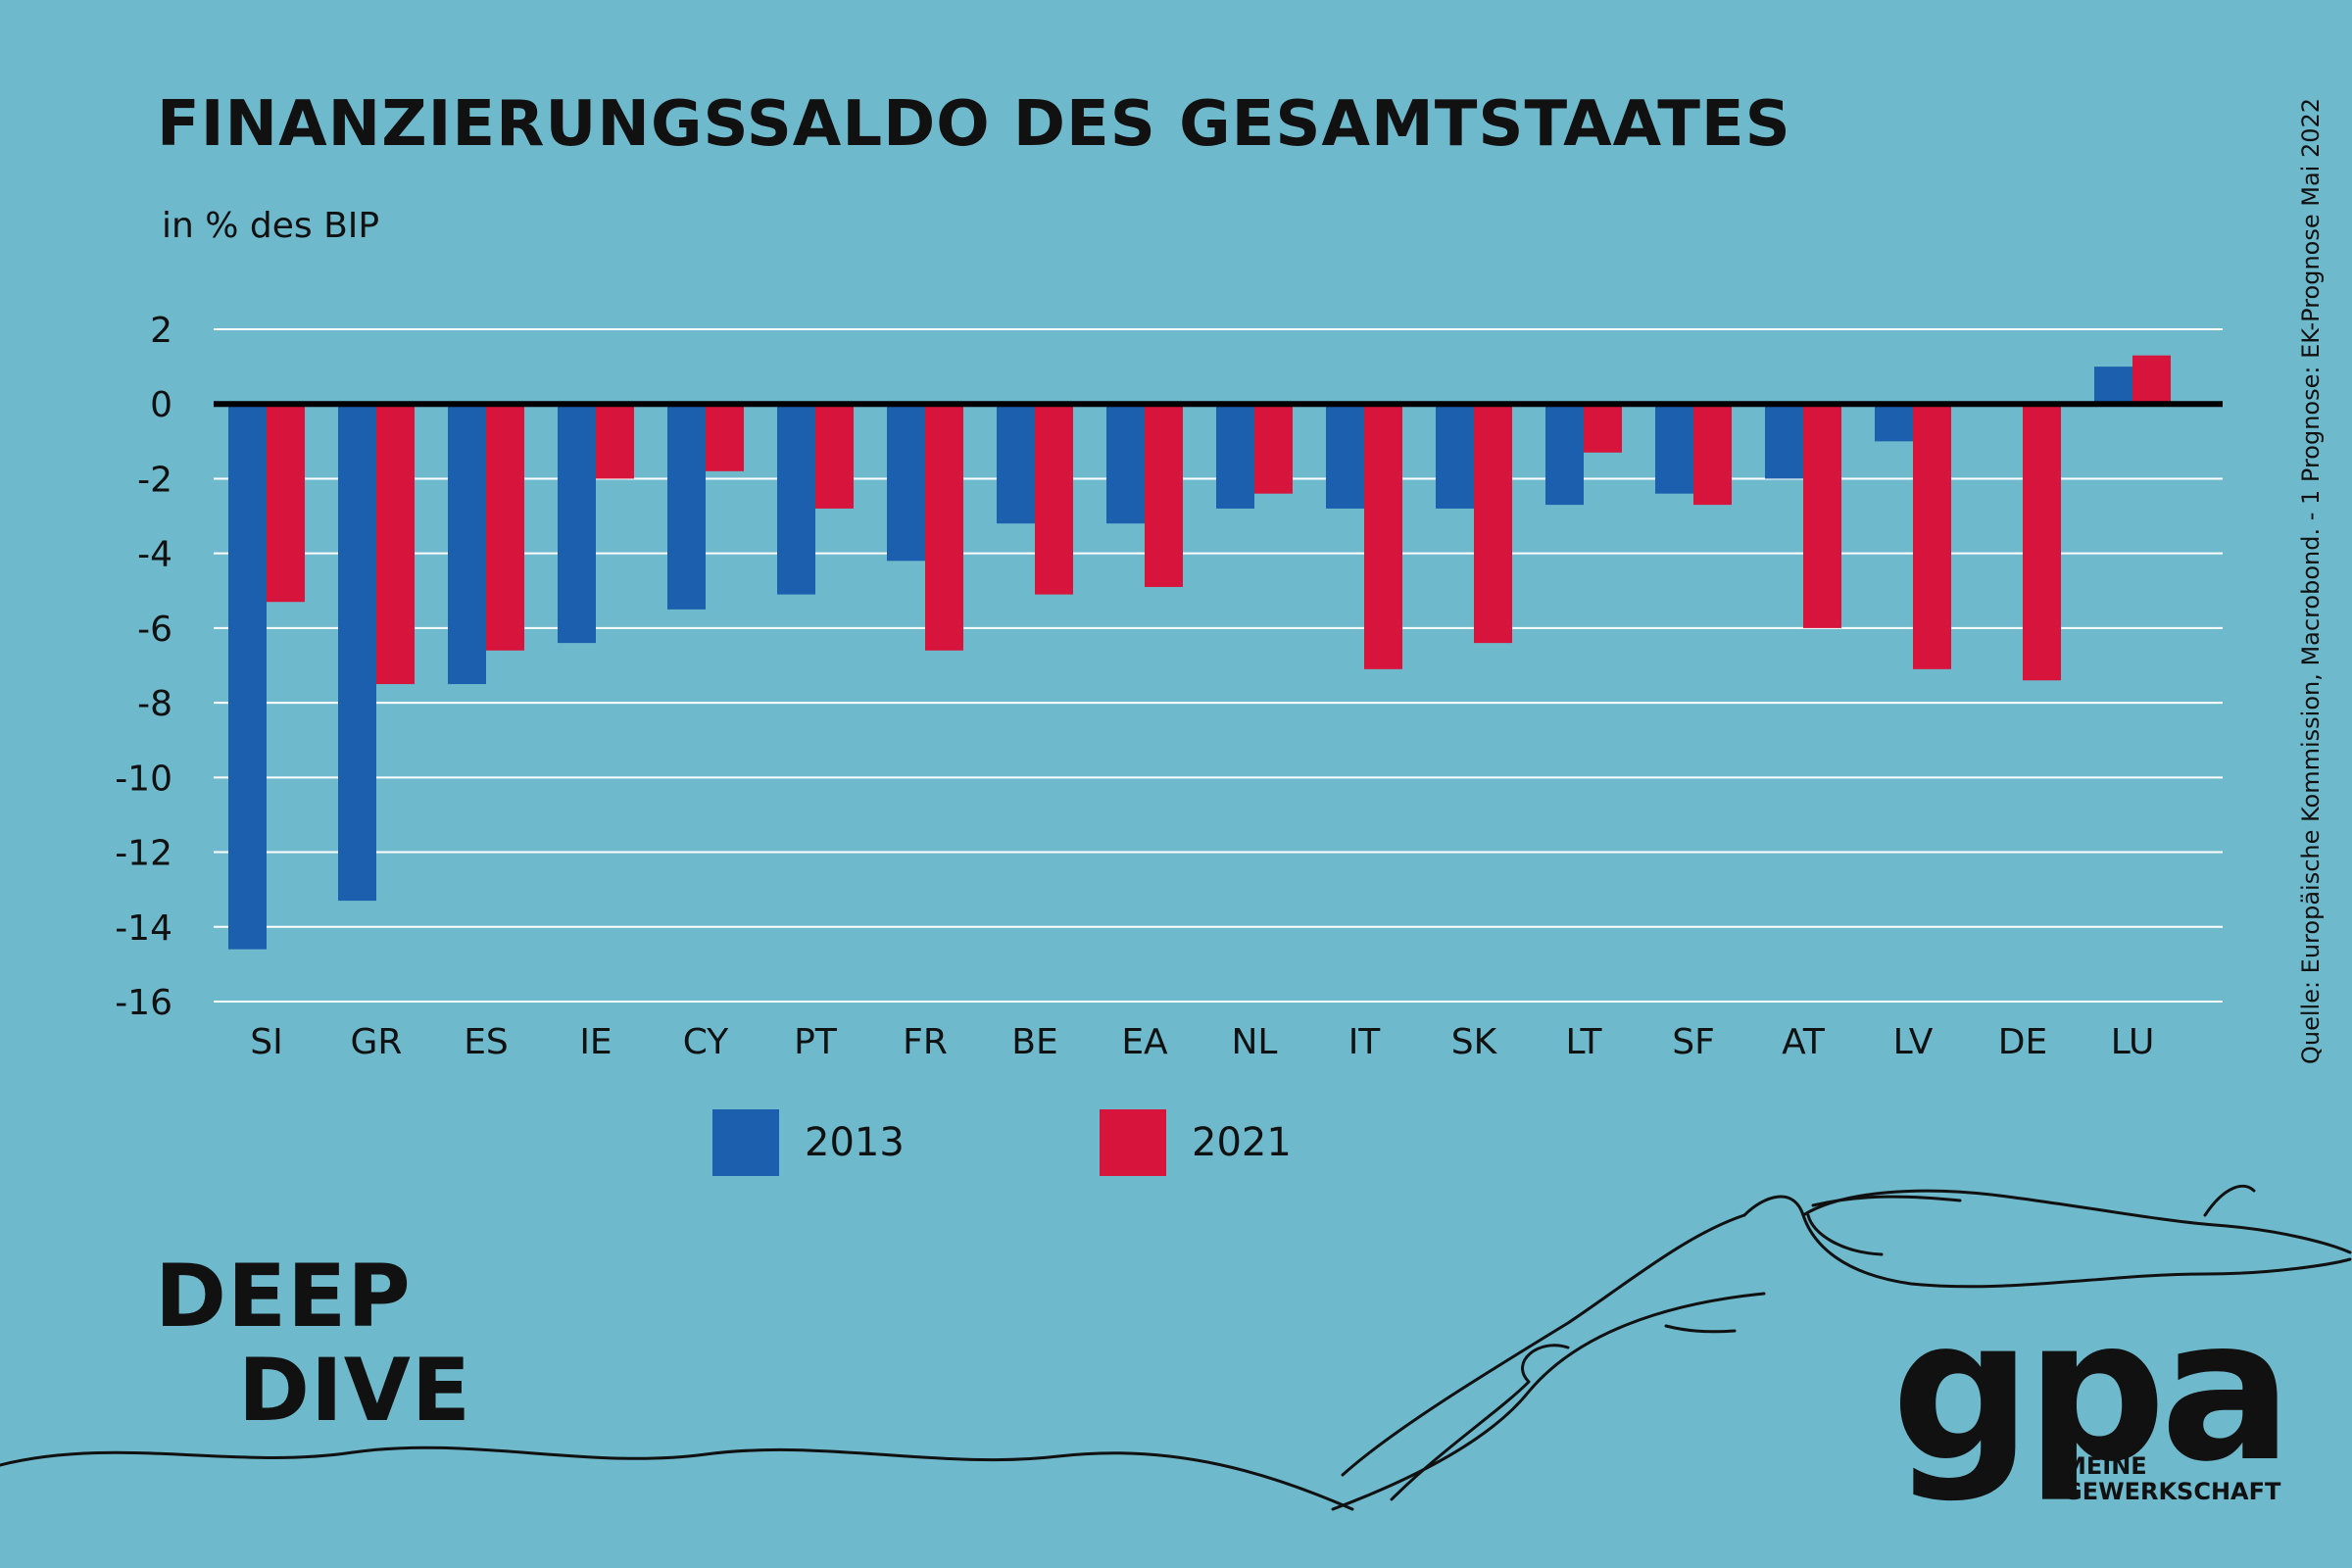  Describe the element at coordinates (706, 1042) in the screenshot. I see `x-tick-label: CY` at that location.